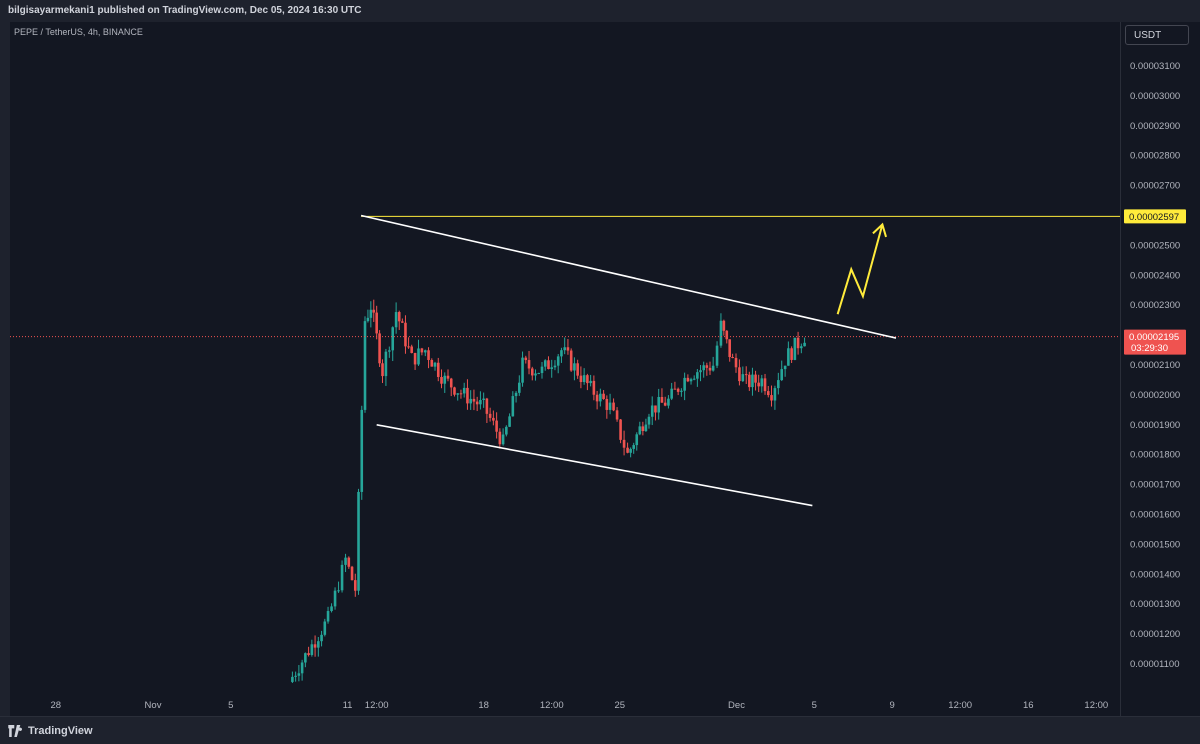  I want to click on tradingview-brand: TradingView, so click(50, 731).